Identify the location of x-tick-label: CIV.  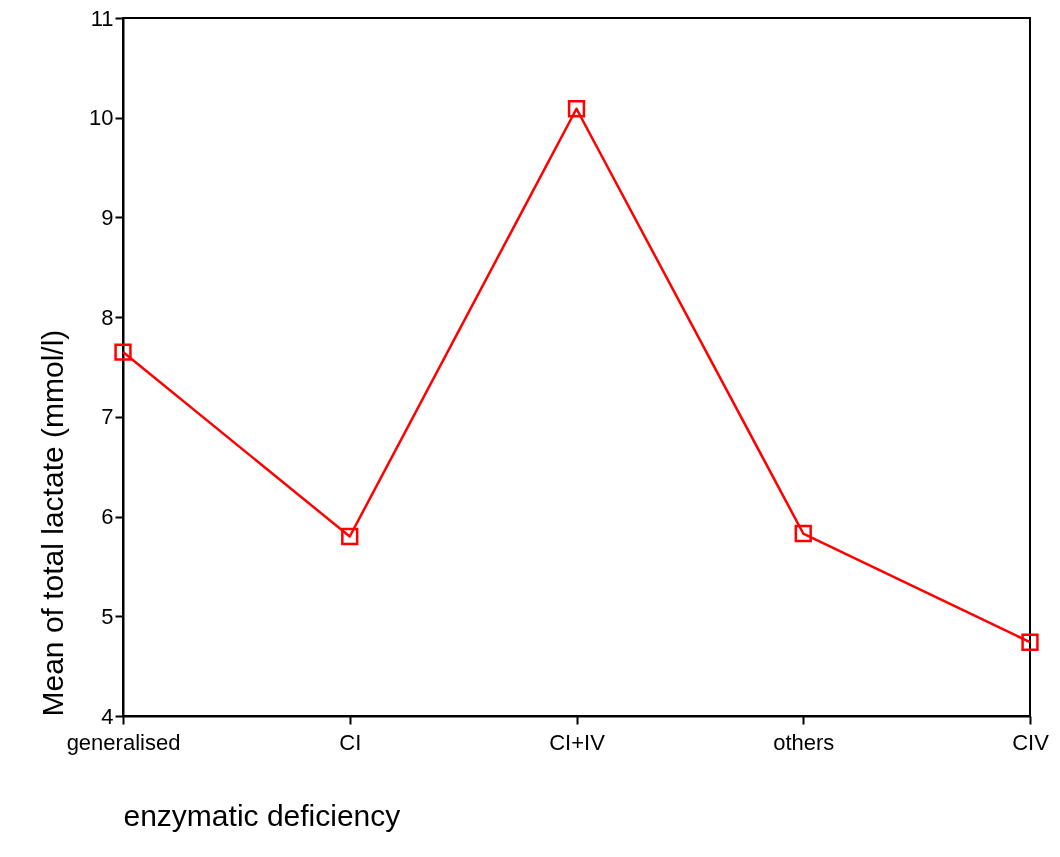
(1031, 742).